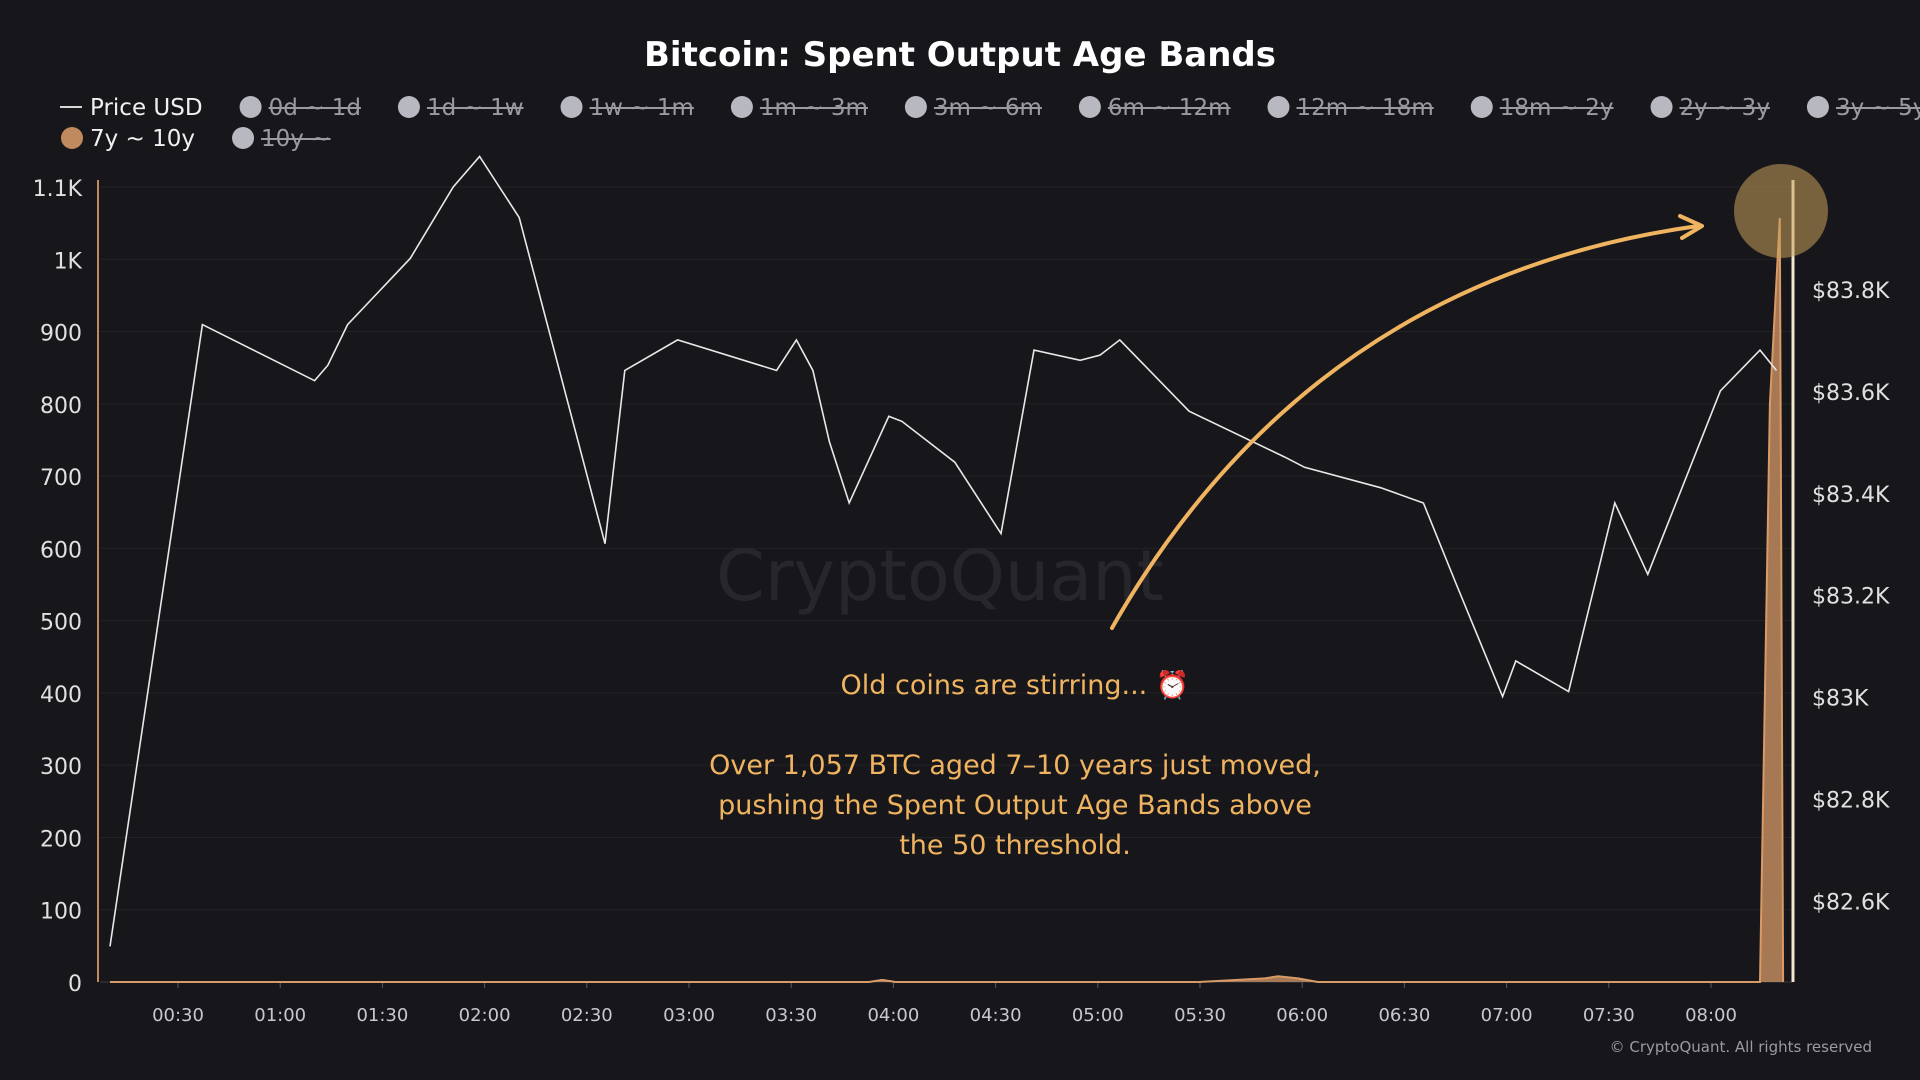 The image size is (1920, 1080). I want to click on x-tick-label: 04:30, so click(996, 1015).